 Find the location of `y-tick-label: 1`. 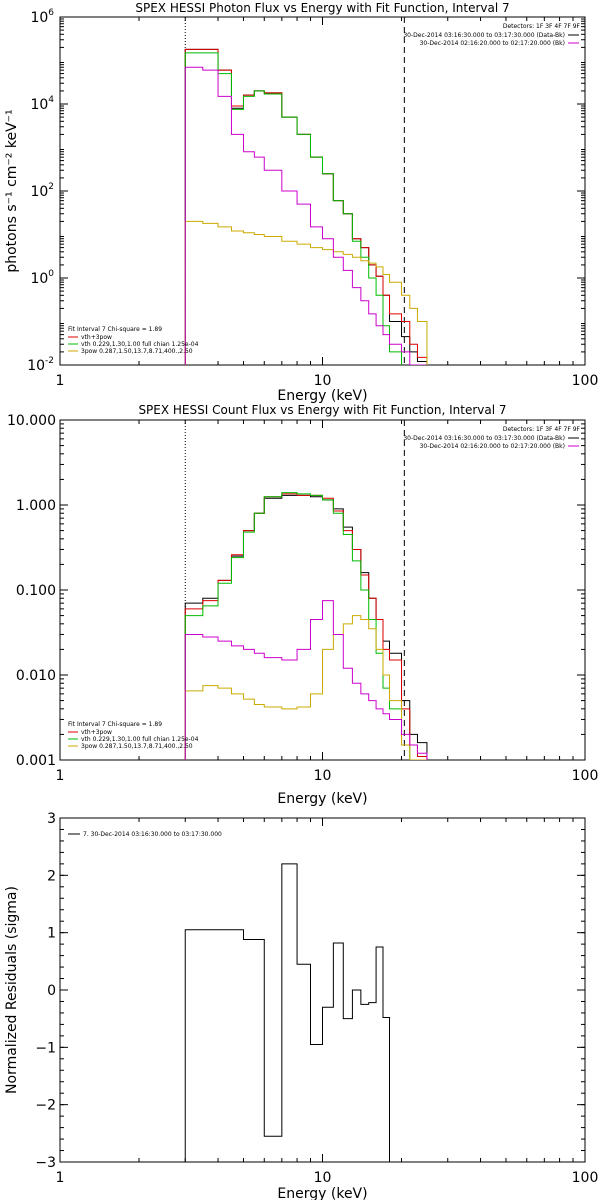

y-tick-label: 1 is located at coordinates (51, 934).